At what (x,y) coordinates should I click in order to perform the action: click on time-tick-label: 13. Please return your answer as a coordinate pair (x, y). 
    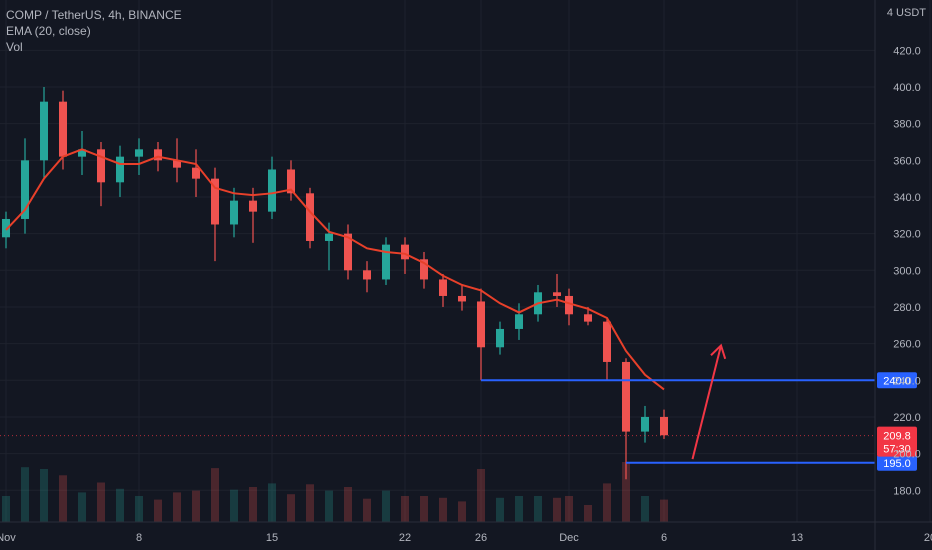
    Looking at the image, I should click on (797, 538).